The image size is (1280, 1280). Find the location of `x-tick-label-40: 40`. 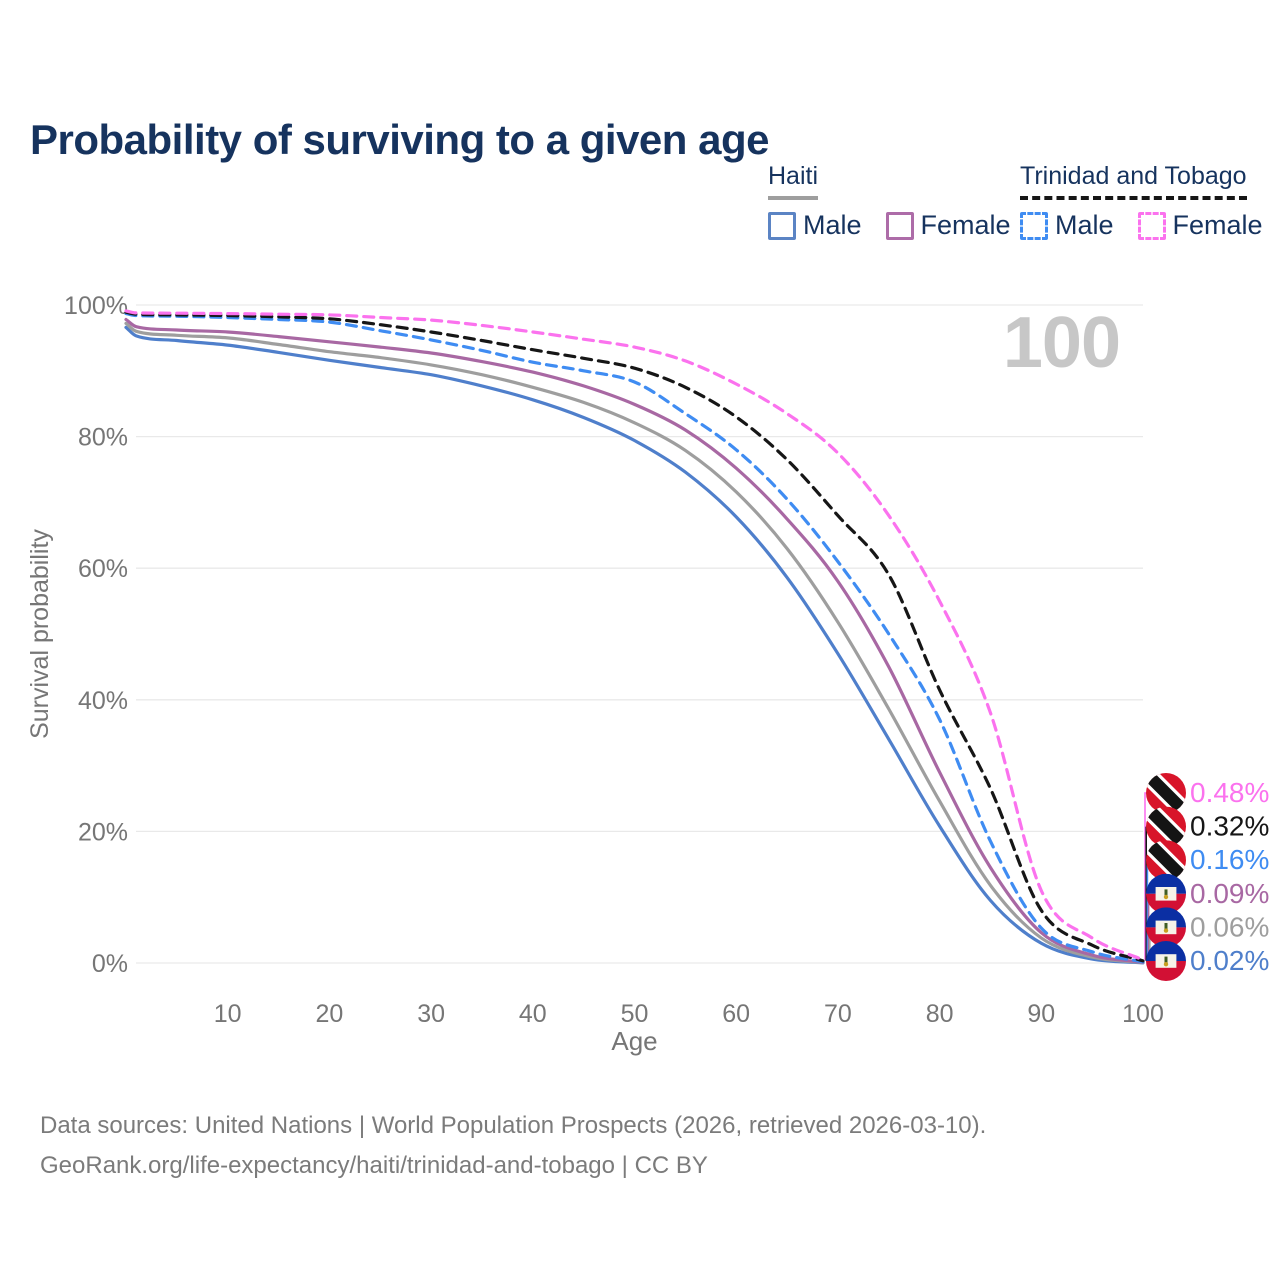

x-tick-label-40: 40 is located at coordinates (533, 1014).